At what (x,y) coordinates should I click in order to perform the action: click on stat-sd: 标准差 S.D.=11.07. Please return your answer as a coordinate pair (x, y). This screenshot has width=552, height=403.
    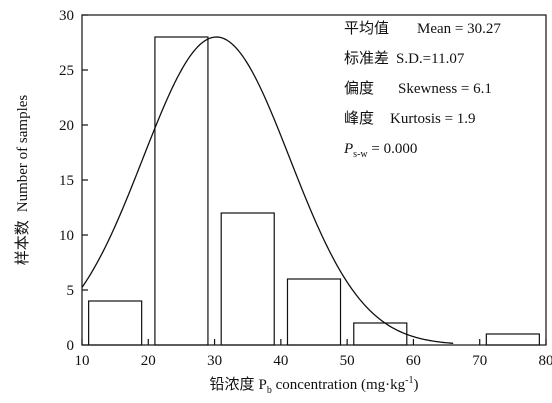
    Looking at the image, I should click on (404, 58).